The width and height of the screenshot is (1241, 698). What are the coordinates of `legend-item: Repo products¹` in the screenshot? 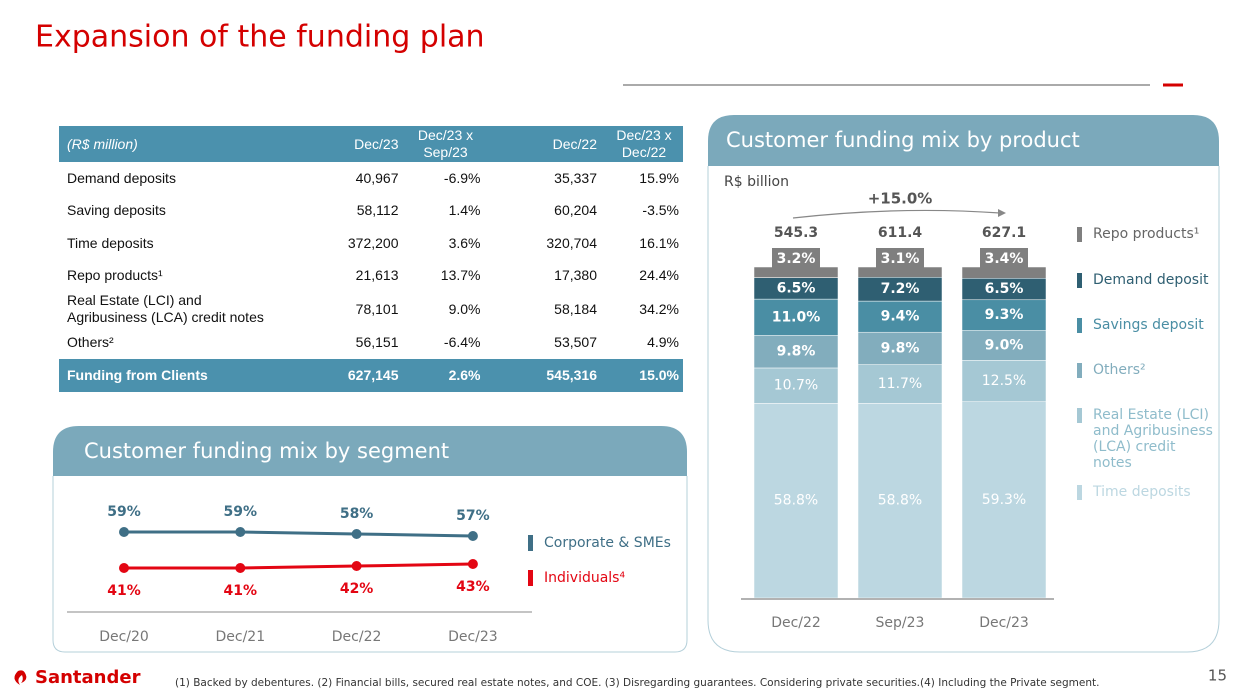 It's located at (1147, 234).